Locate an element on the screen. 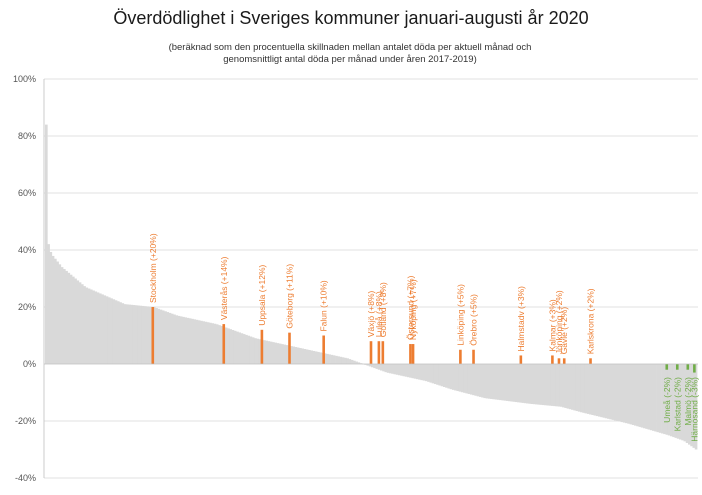 This screenshot has width=702, height=495. bar-label: Nyköping (+7%) is located at coordinates (413, 309).